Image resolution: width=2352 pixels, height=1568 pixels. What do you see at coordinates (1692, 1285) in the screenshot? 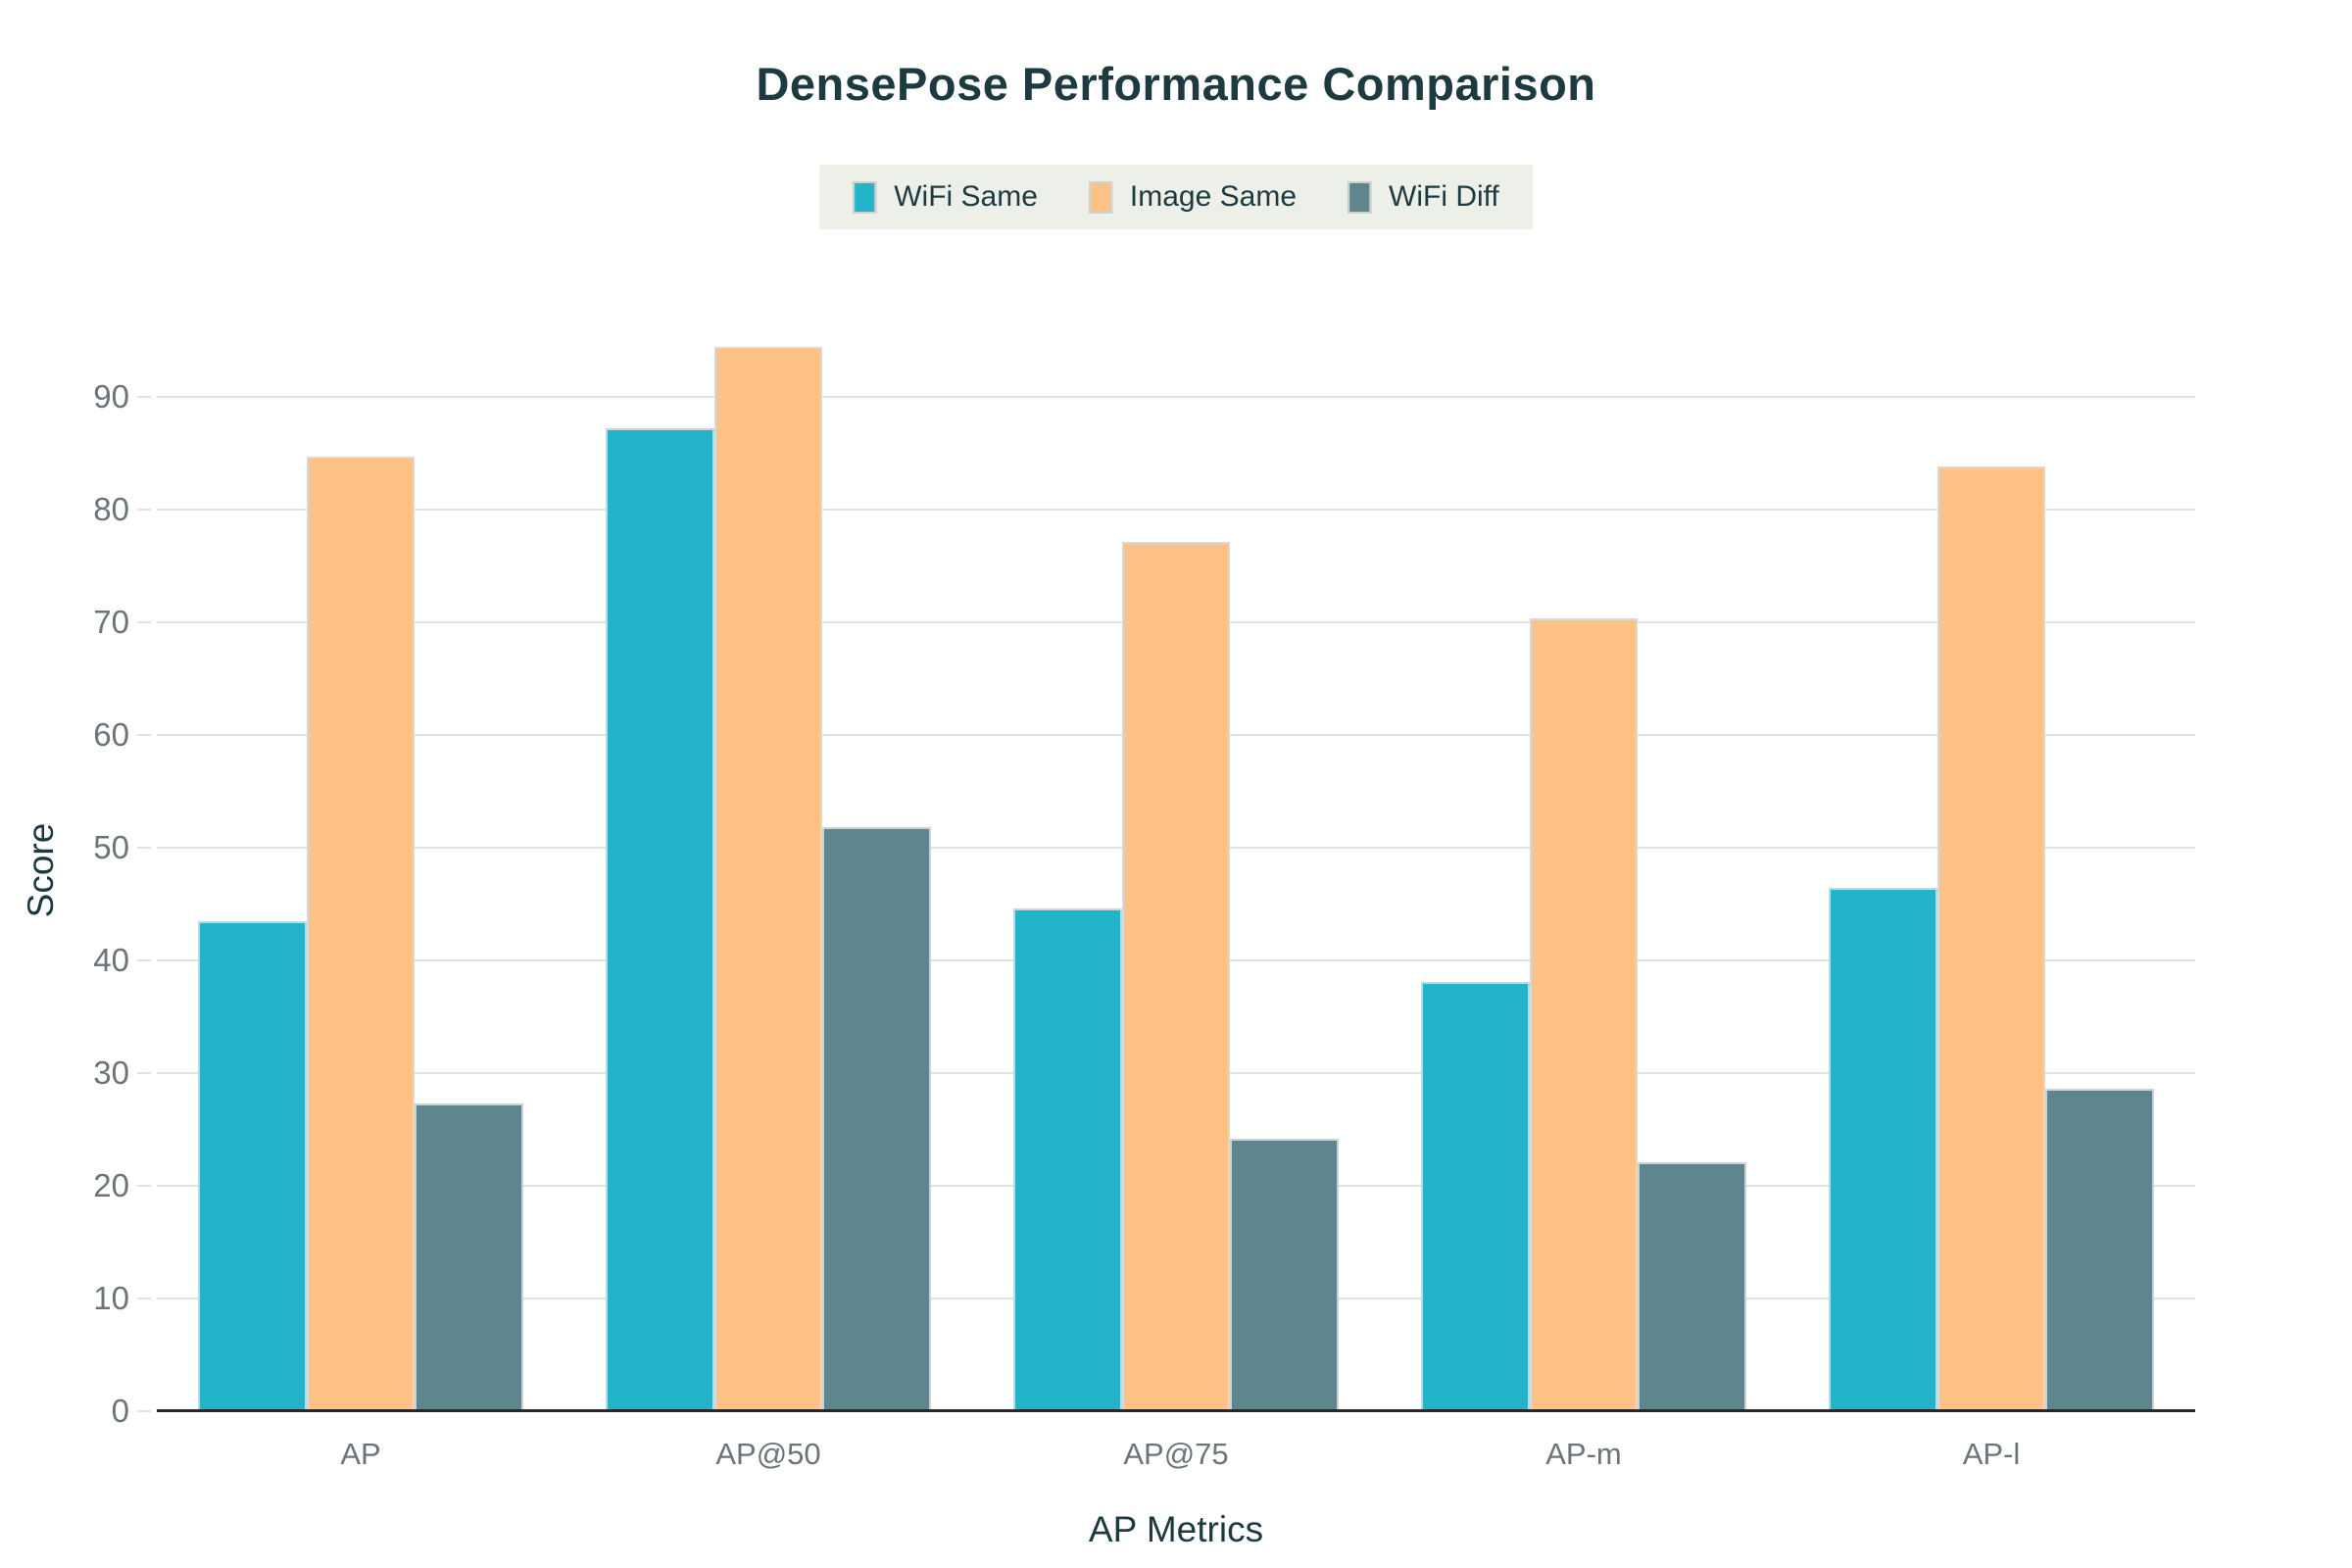
I see `bar-wifi-diff-ap-m` at bounding box center [1692, 1285].